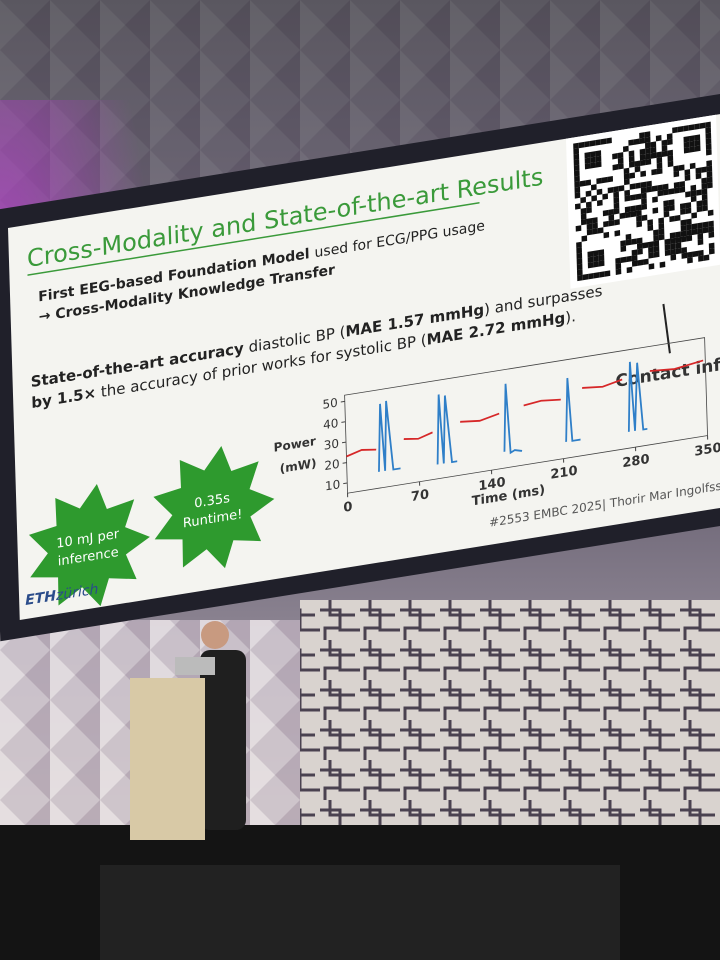  Describe the element at coordinates (330, 404) in the screenshot. I see `y-tick-label: 50` at that location.